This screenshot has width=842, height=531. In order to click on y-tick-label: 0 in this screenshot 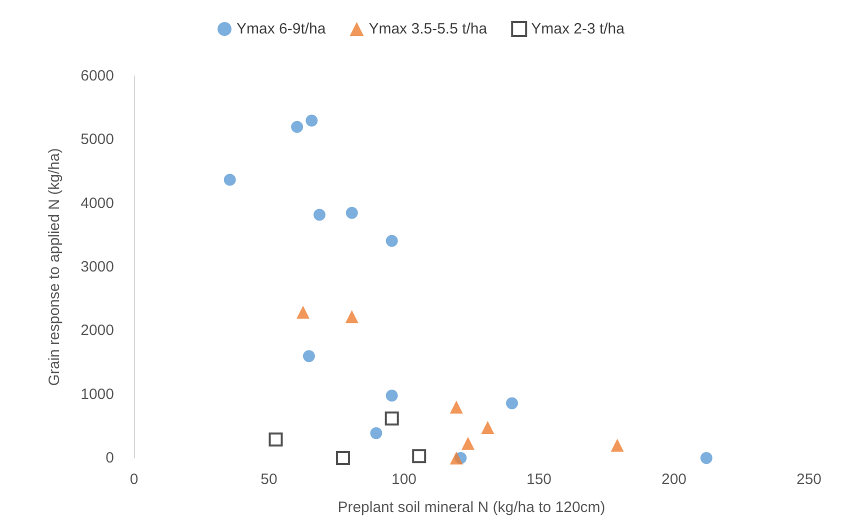, I will do `click(110, 458)`.